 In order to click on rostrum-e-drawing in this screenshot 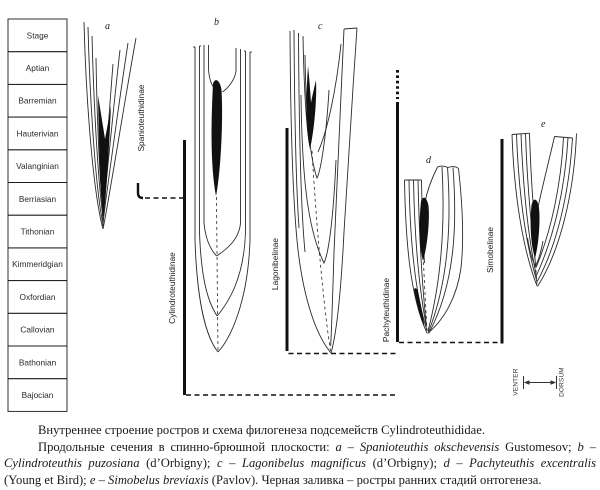, I will do `click(544, 209)`.